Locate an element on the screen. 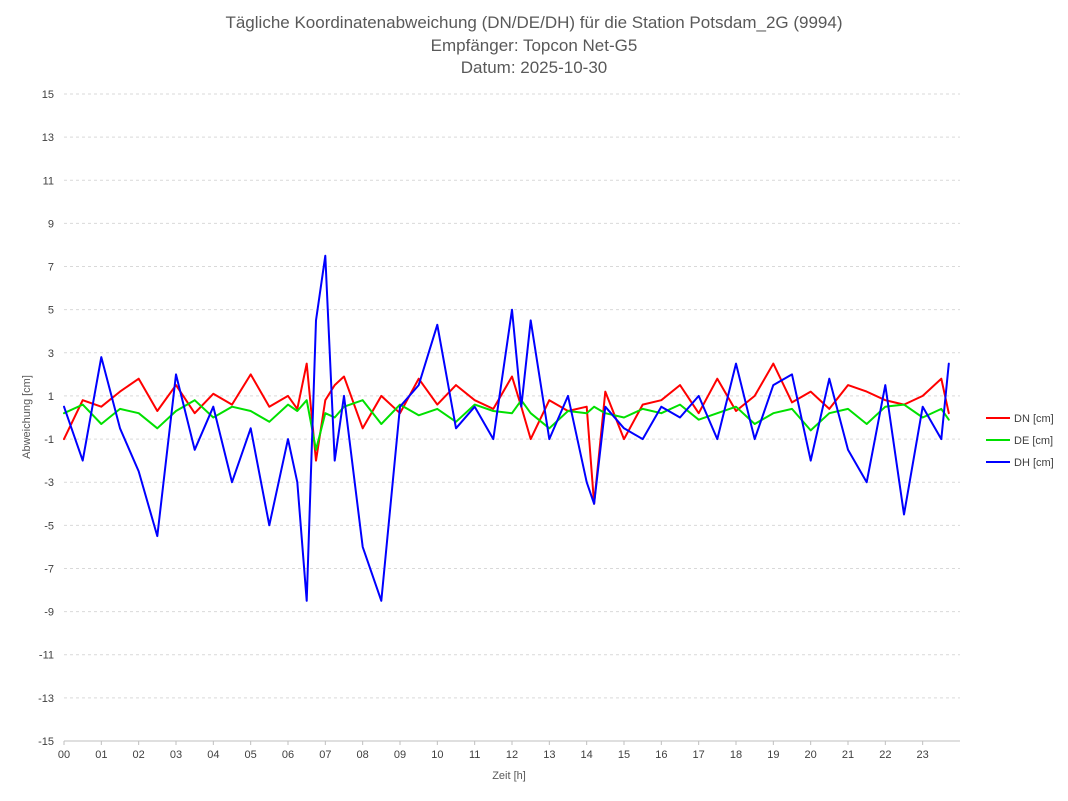 Image resolution: width=1068 pixels, height=801 pixels. y-tick-label: 9 is located at coordinates (51, 224).